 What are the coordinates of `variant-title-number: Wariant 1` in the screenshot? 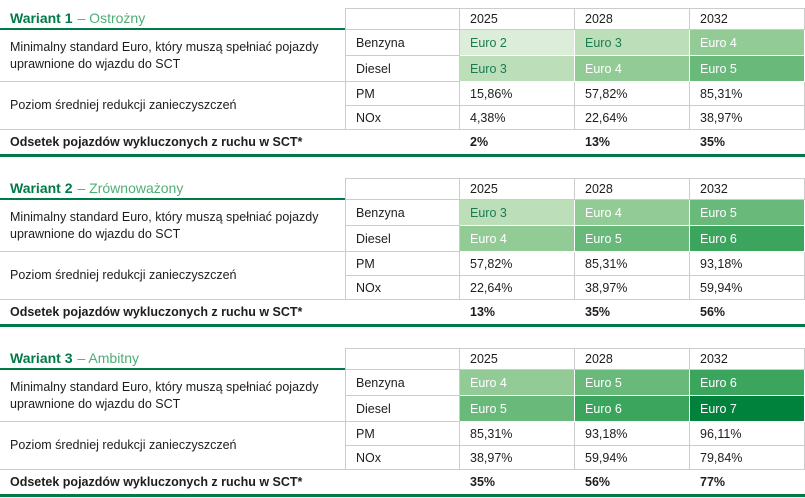 It's located at (41, 18).